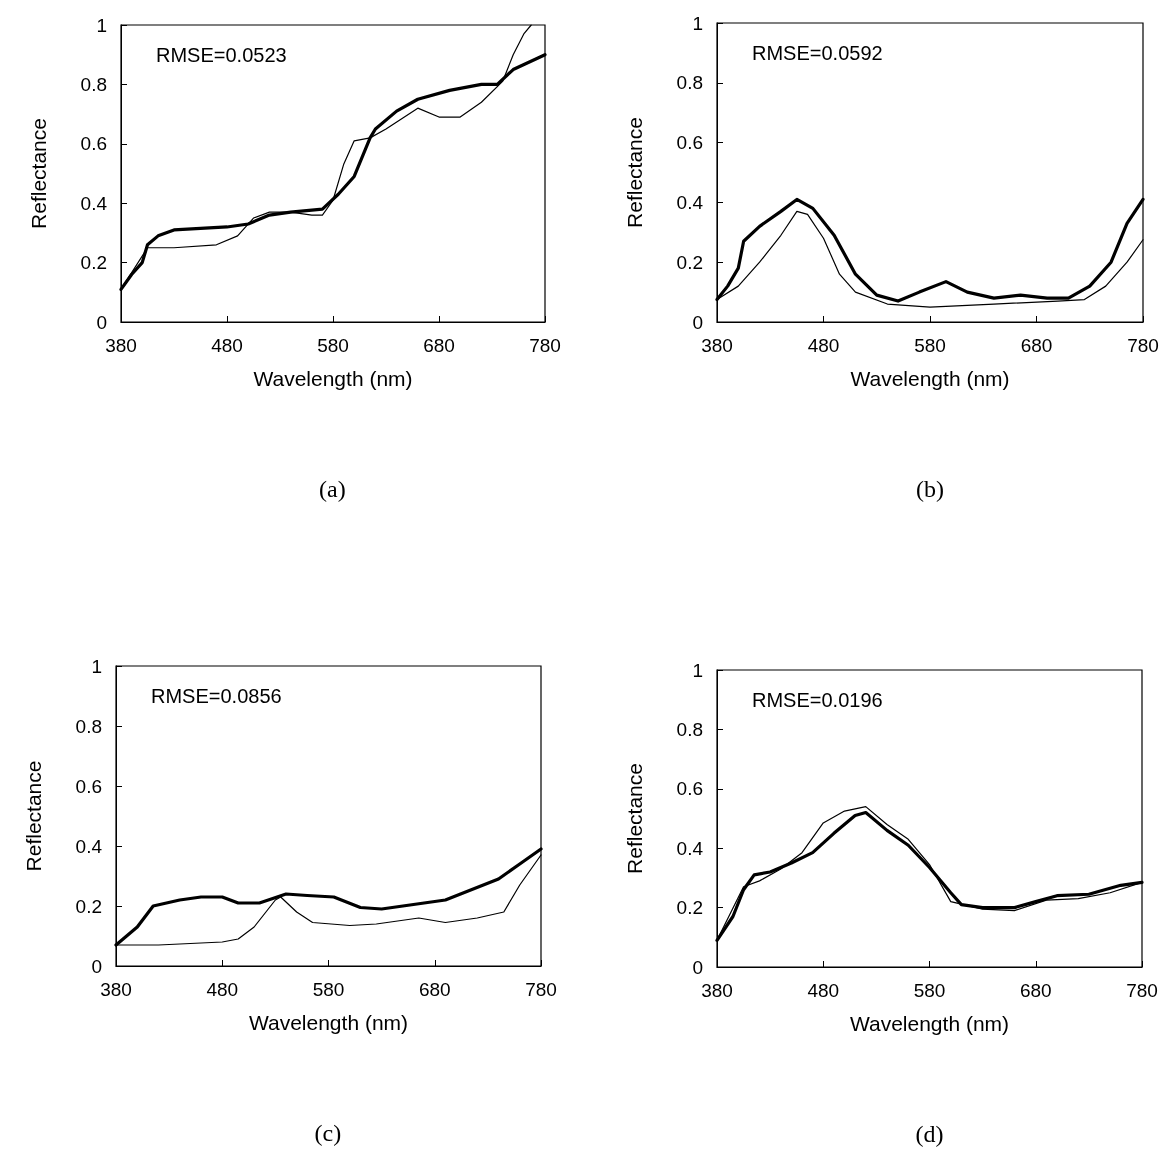 The image size is (1172, 1176). Describe the element at coordinates (930, 489) in the screenshot. I see `text: (b)` at that location.